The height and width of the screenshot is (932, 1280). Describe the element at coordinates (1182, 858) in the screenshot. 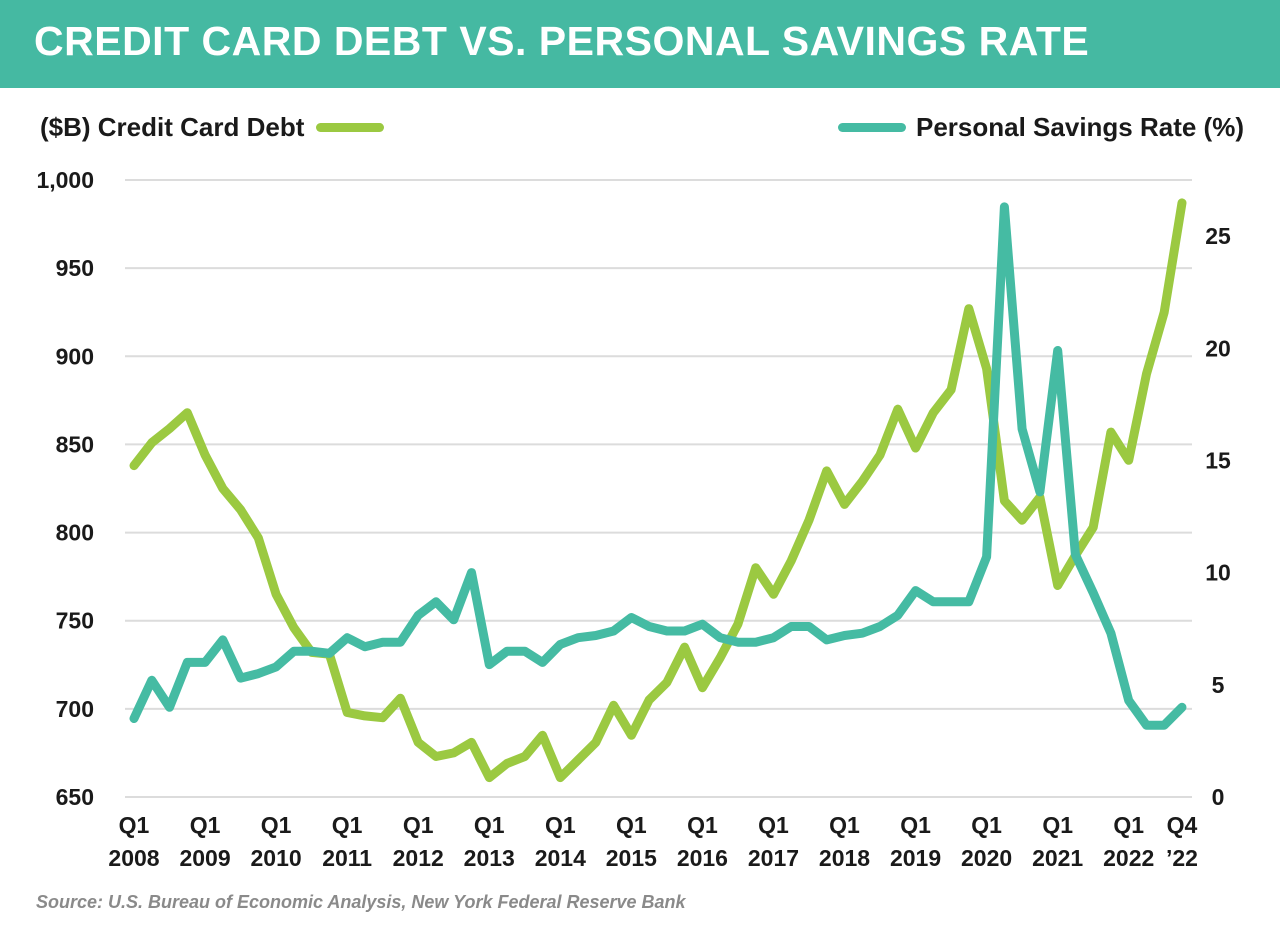

I see `x-tick-label: ’22` at that location.